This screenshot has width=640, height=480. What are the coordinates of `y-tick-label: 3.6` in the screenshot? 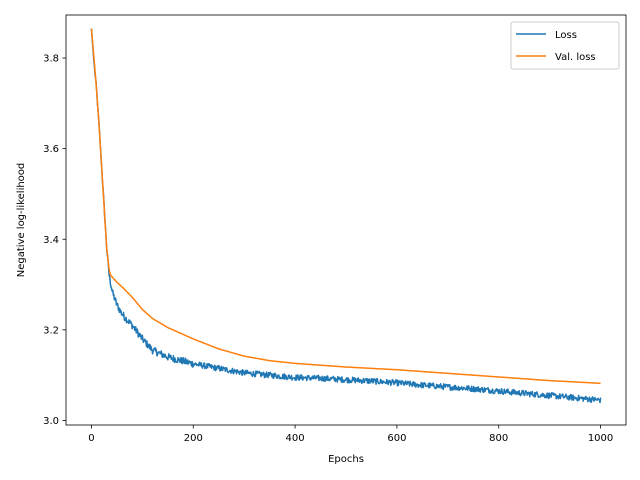 It's located at (51, 149).